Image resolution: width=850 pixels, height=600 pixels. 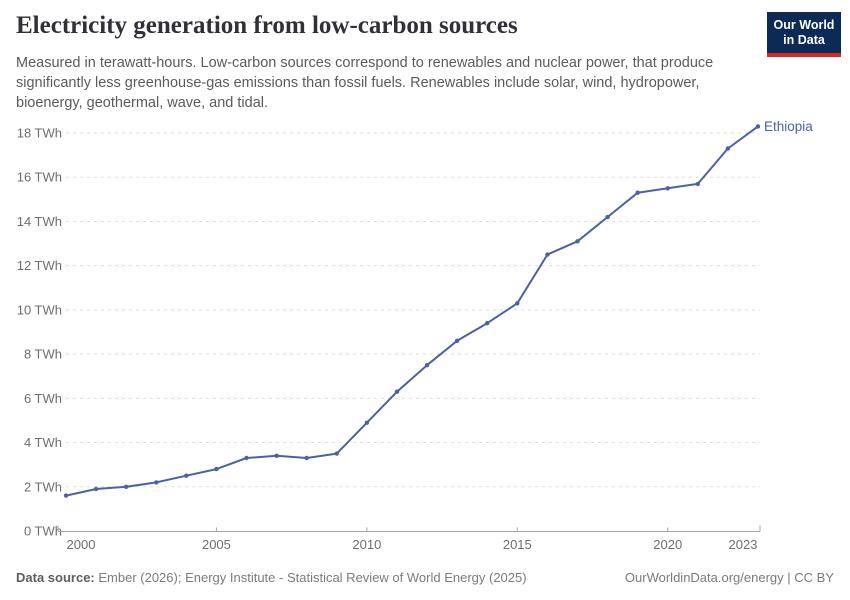 I want to click on y-axis-tick-label: 4 TWh, so click(x=43, y=442).